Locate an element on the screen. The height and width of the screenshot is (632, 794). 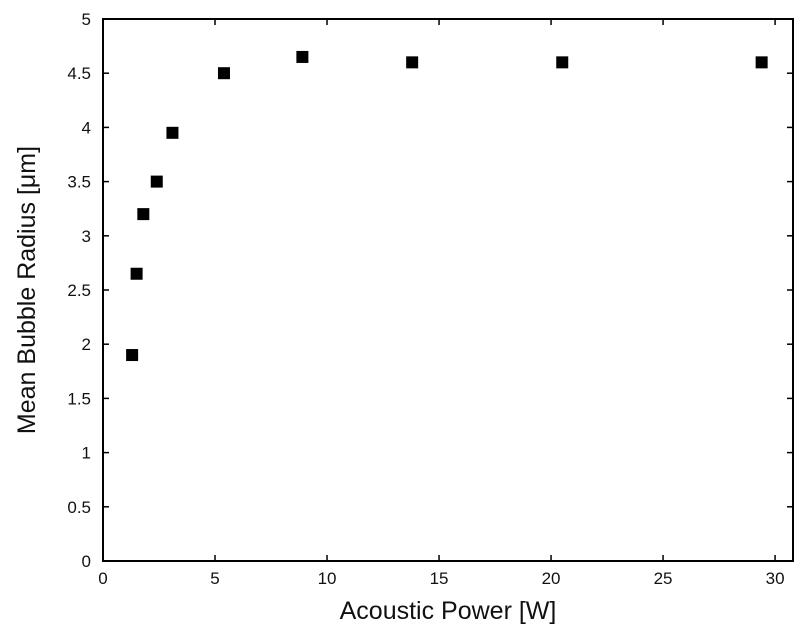
y-tick-label: 4 is located at coordinates (86, 127).